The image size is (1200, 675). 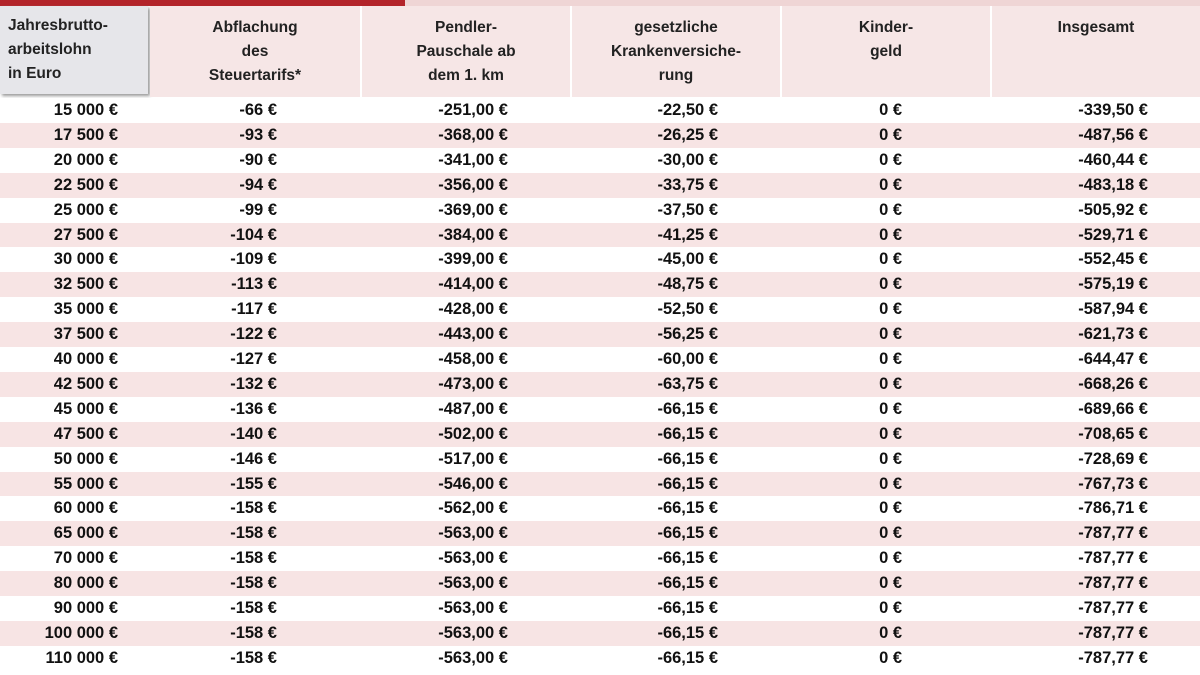 What do you see at coordinates (85, 110) in the screenshot?
I see `table-cell: 15 000 €` at bounding box center [85, 110].